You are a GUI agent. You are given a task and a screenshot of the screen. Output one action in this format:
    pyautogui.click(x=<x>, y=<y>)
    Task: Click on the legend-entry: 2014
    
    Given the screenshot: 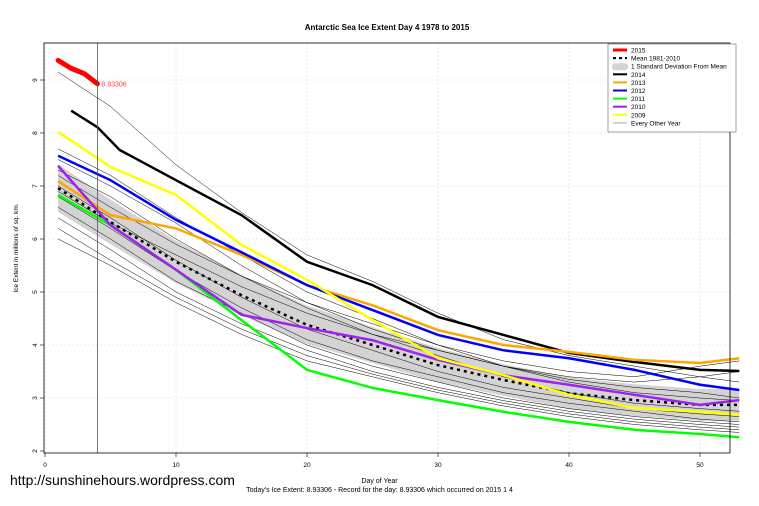 What is the action you would take?
    pyautogui.click(x=638, y=75)
    